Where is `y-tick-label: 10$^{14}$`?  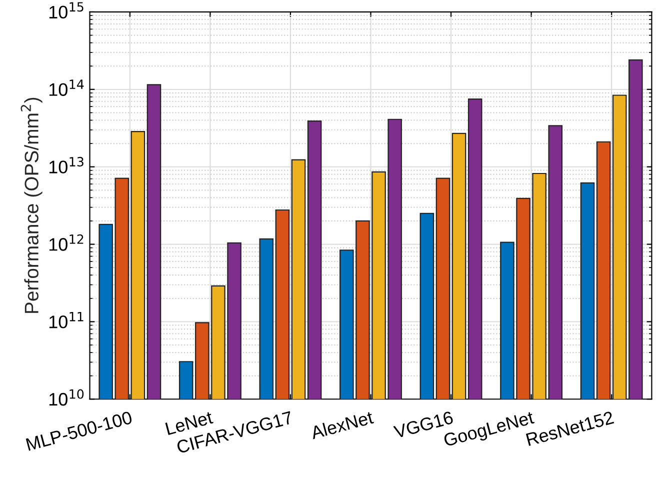
y-tick-label: 10$^{14}$ is located at coordinates (66, 88).